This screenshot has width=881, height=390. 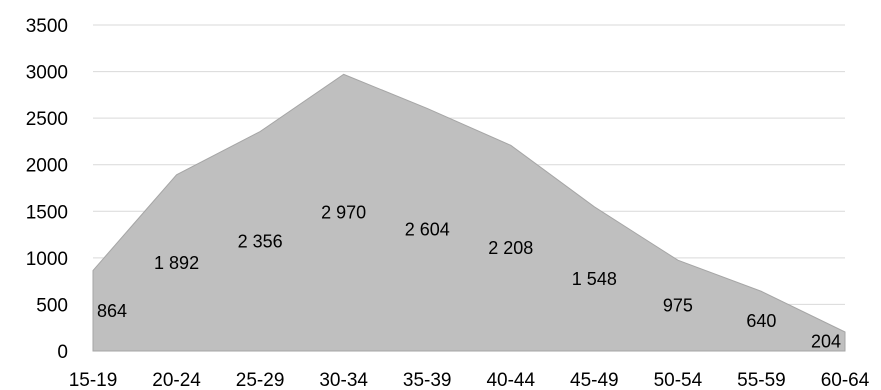 I want to click on y-tick-label: 500, so click(x=52, y=305).